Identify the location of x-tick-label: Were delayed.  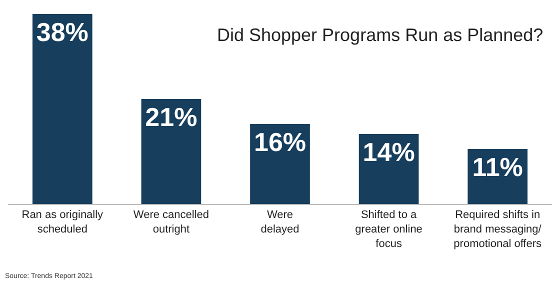
(280, 222).